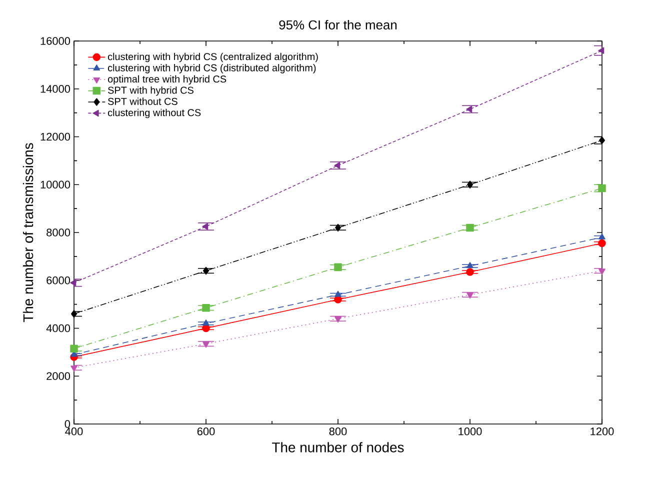 The image size is (646, 482). Describe the element at coordinates (338, 432) in the screenshot. I see `x-tick-label: 800` at that location.